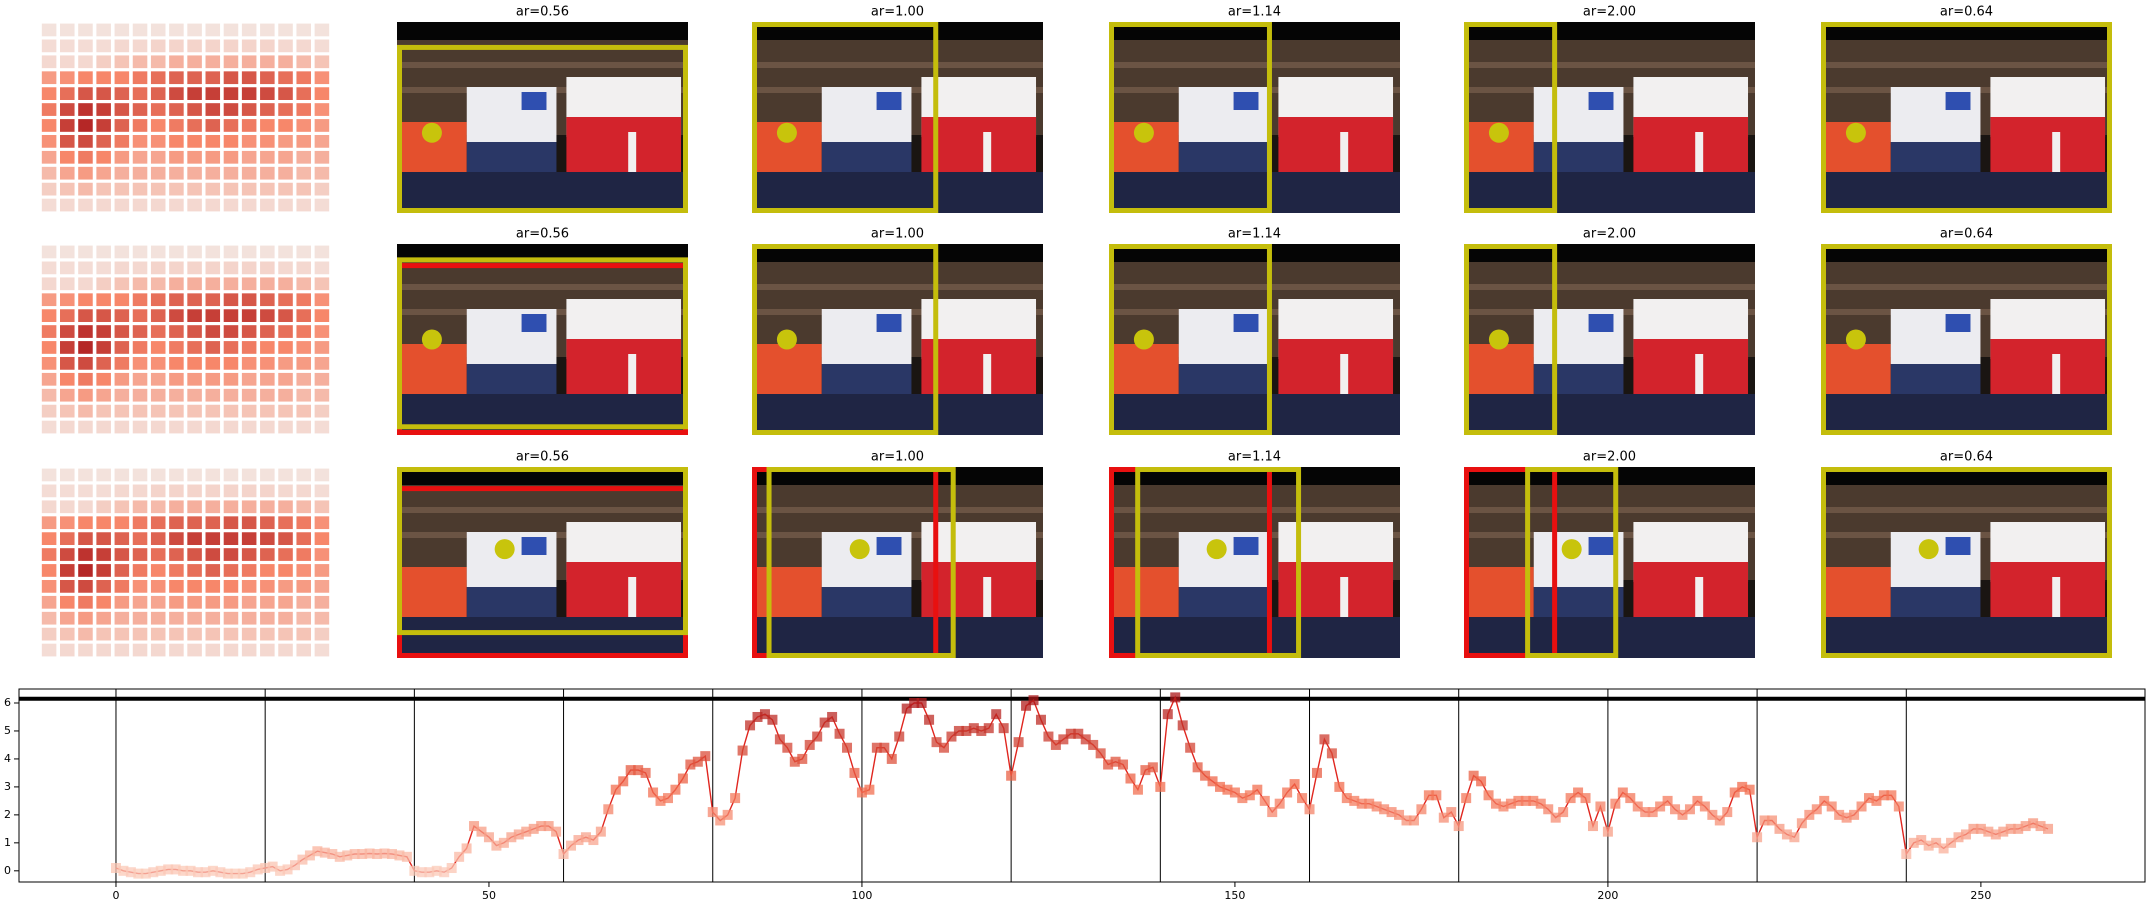  I want to click on x-tick-label: 100, so click(861, 895).